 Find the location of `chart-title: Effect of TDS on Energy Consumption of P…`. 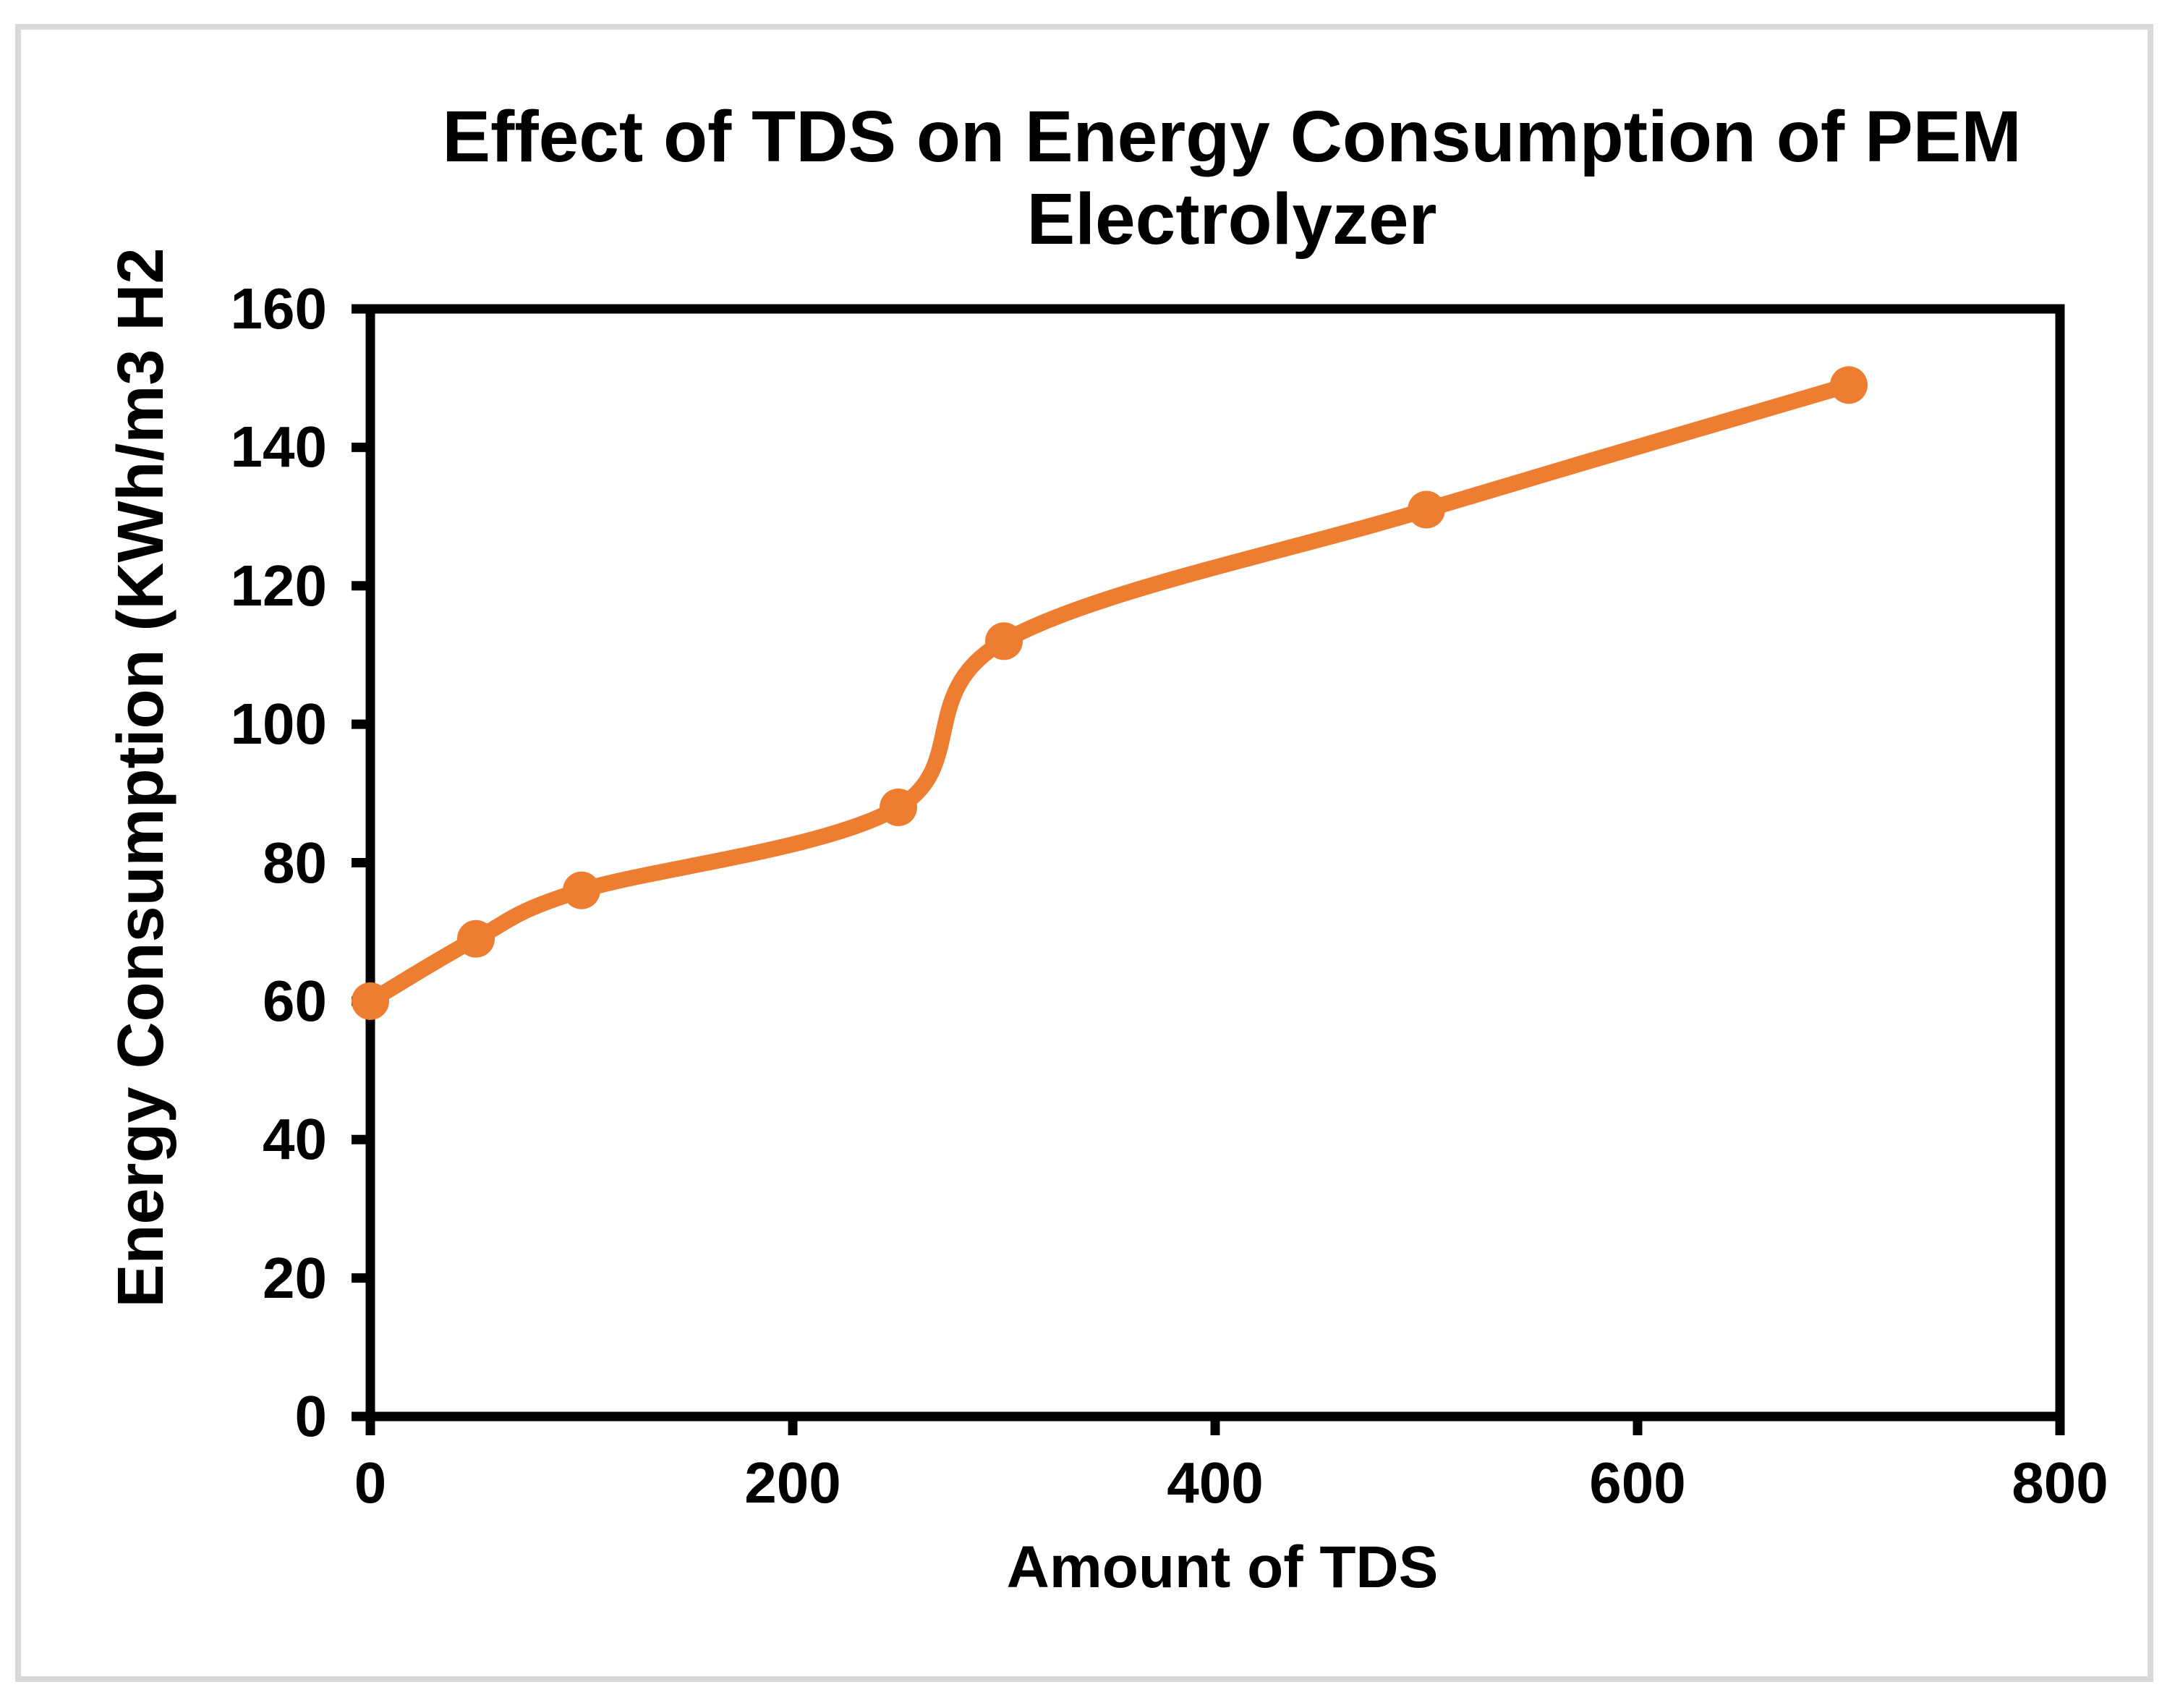

chart-title: Effect of TDS on Energy Consumption of P… is located at coordinates (1231, 177).